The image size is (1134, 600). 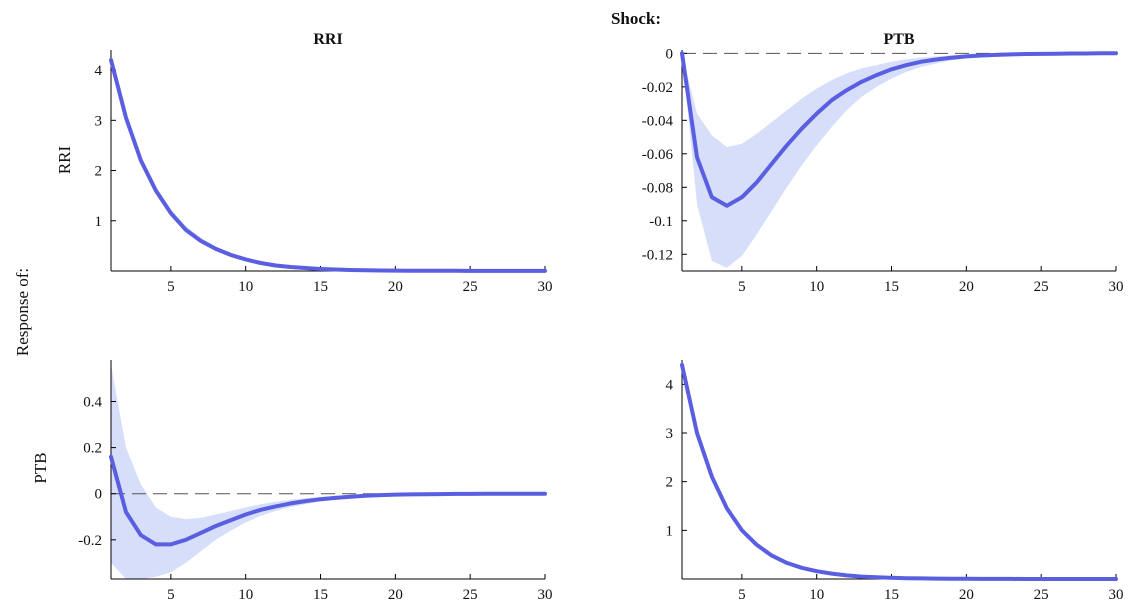 I want to click on y-tick-label: -0.02, so click(x=657, y=88).